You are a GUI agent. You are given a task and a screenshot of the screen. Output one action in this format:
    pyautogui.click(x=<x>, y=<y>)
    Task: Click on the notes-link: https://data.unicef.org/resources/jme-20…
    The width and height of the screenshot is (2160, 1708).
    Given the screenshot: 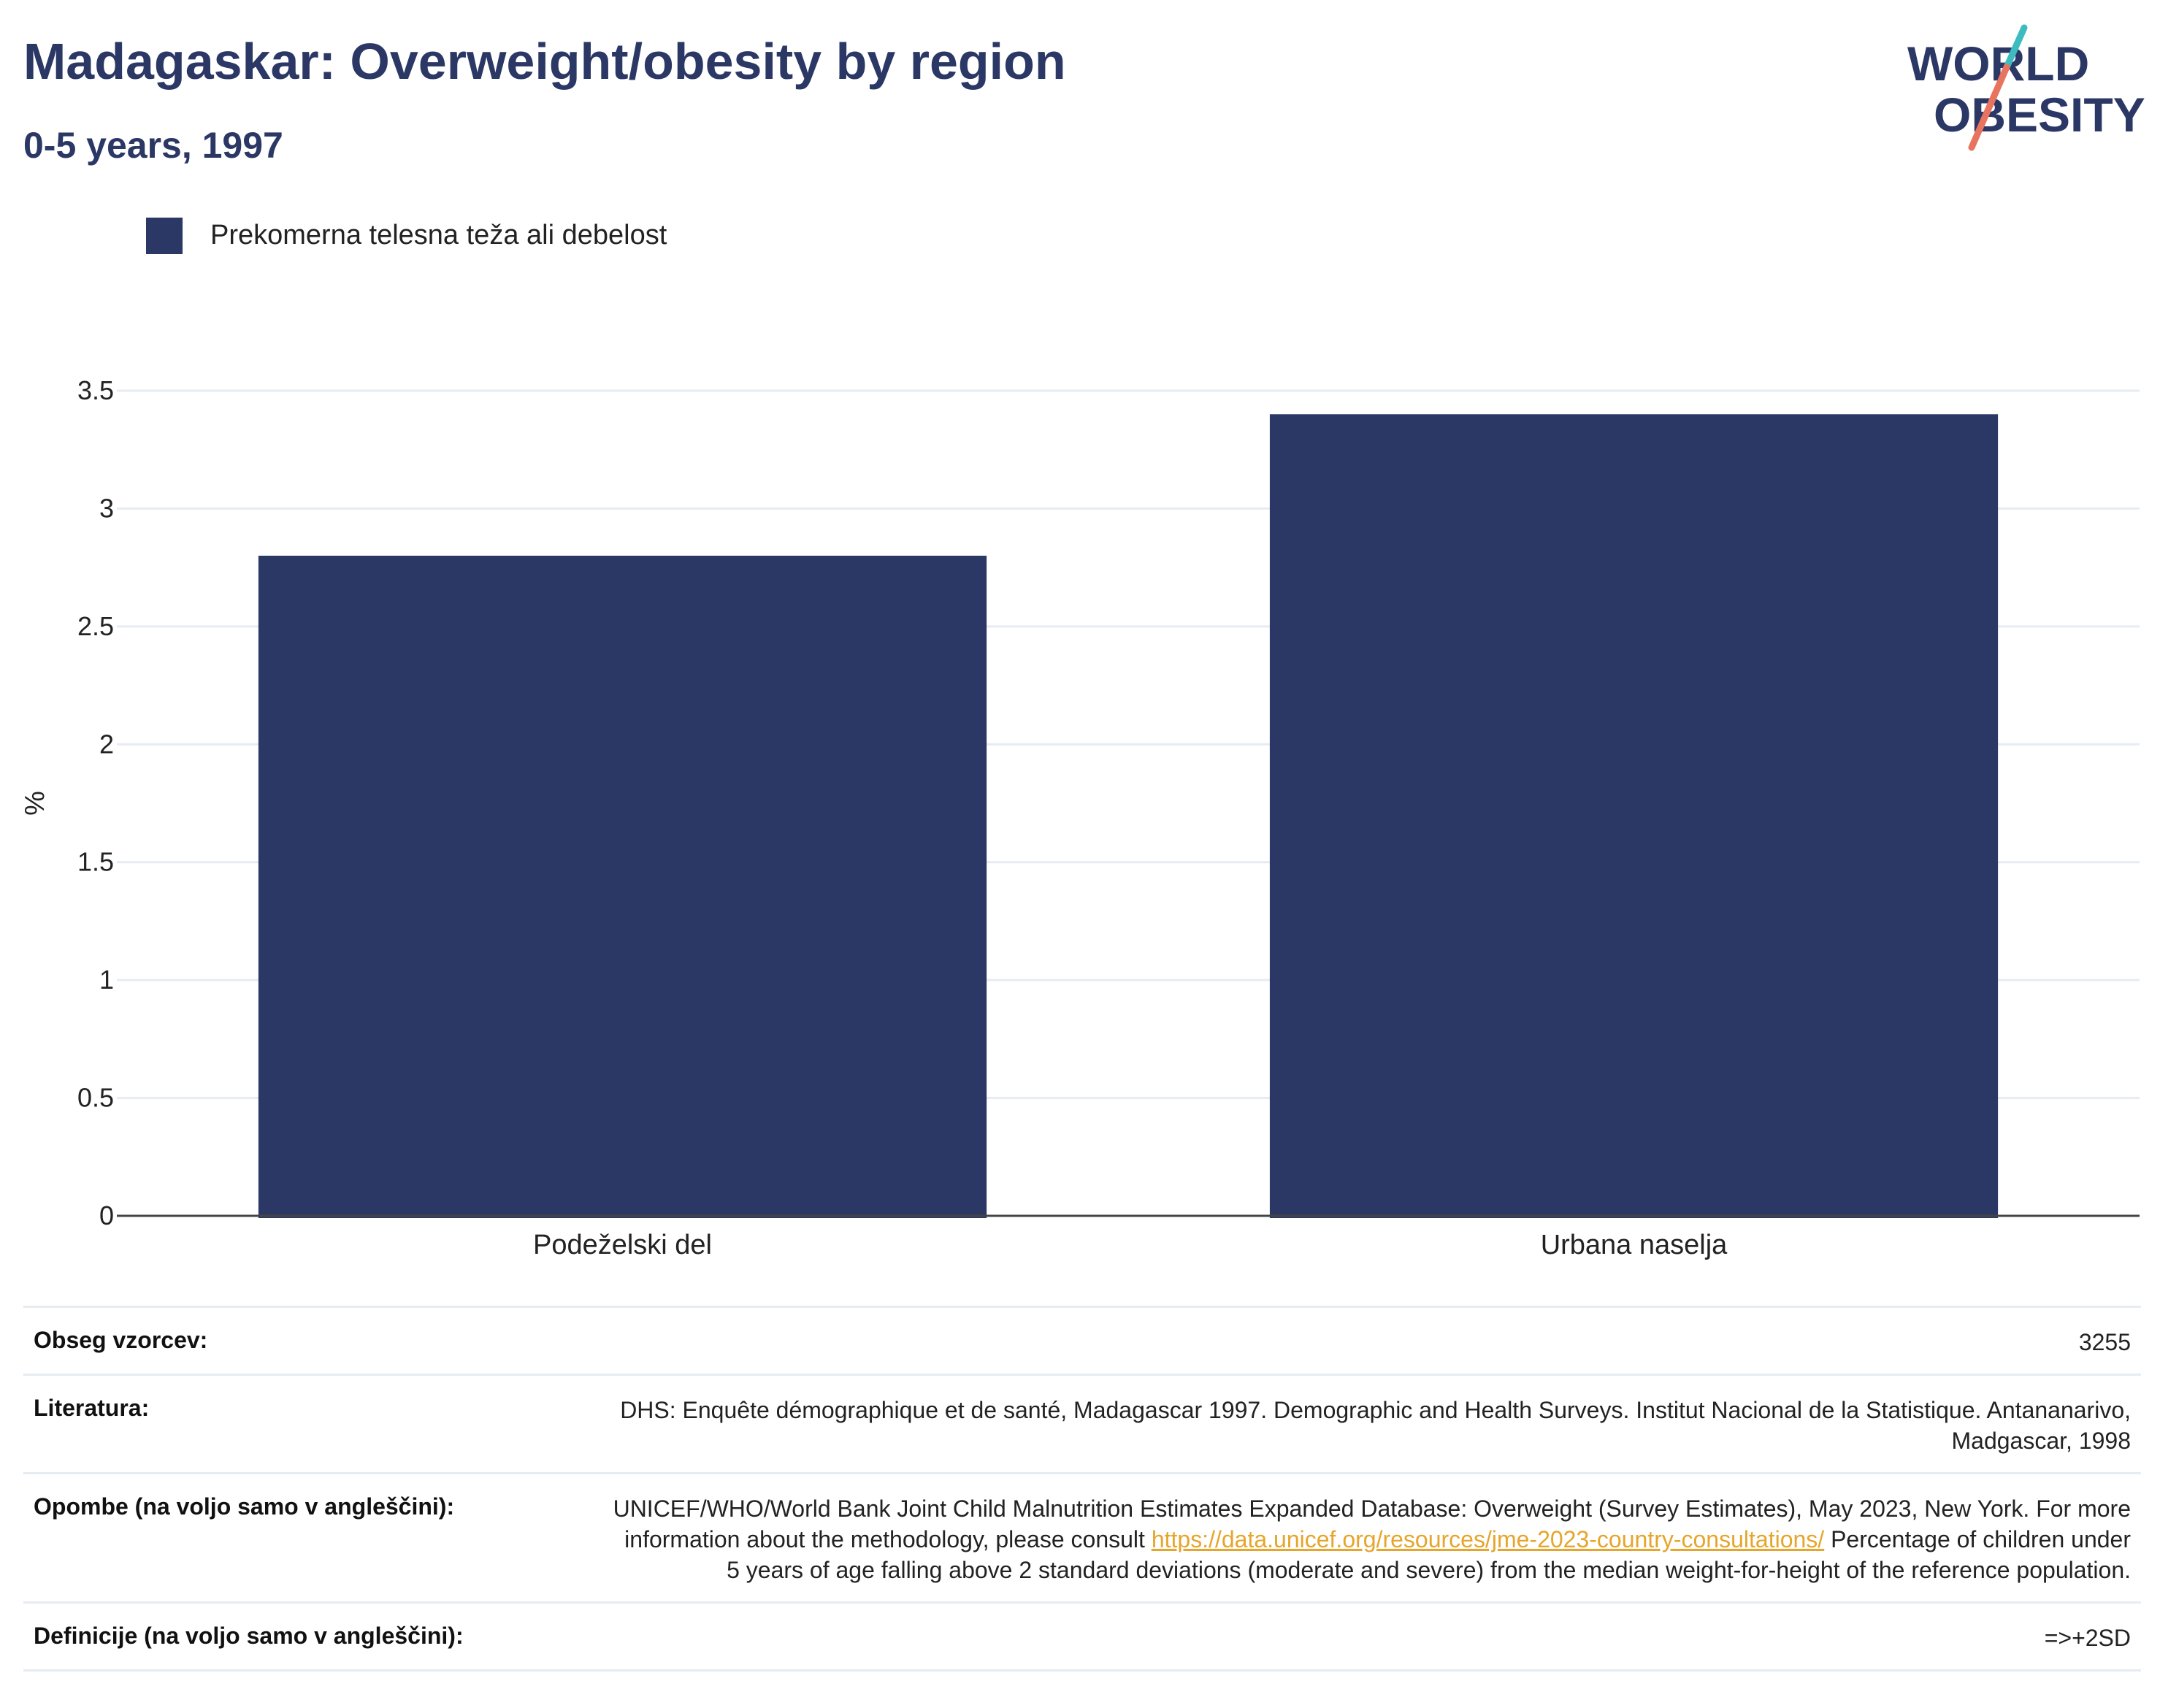 What is the action you would take?
    pyautogui.click(x=1488, y=1539)
    